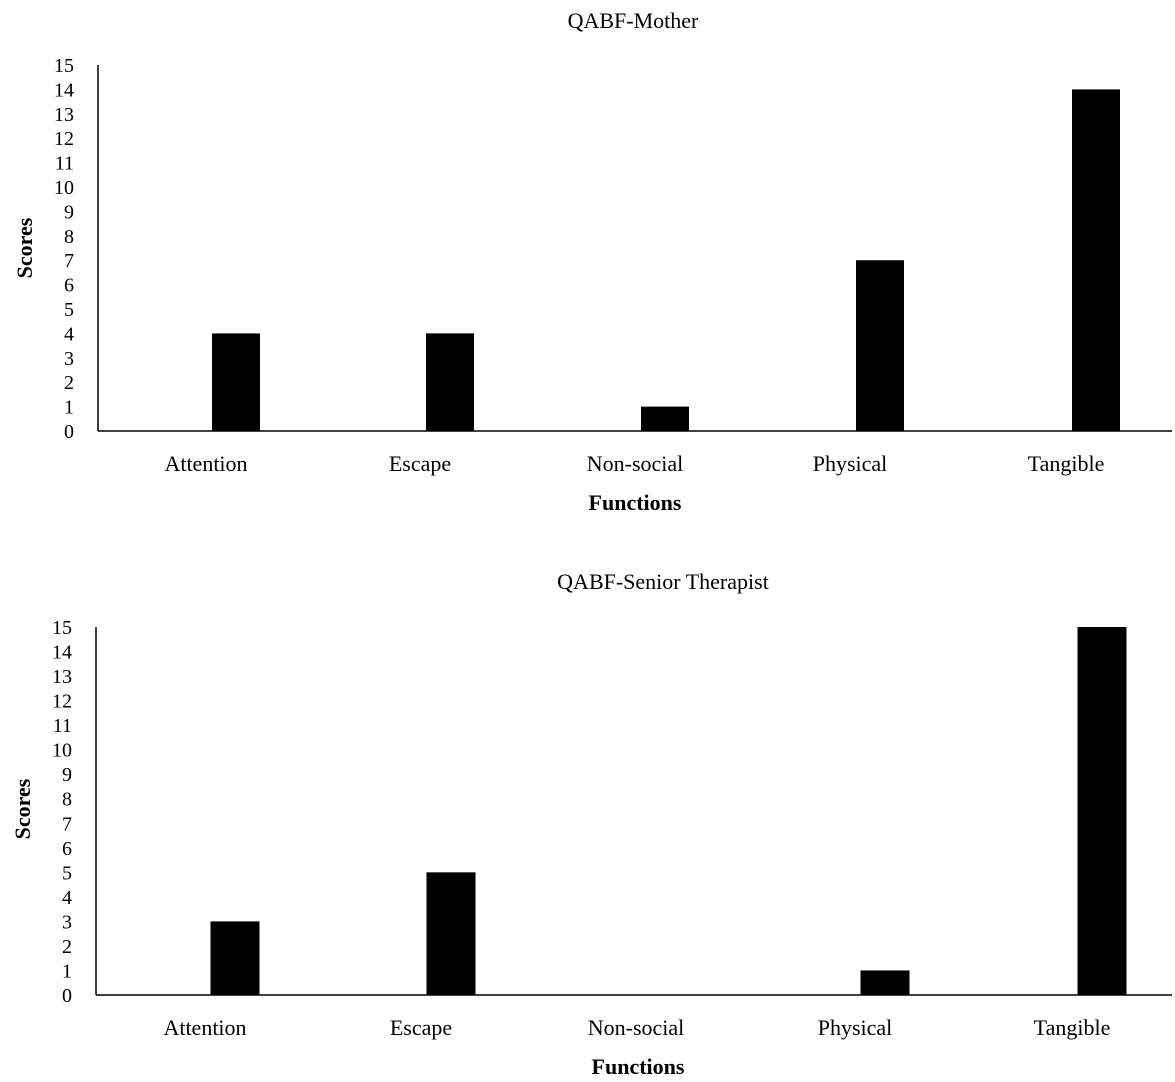  What do you see at coordinates (665, 418) in the screenshot?
I see `bar-non-social` at bounding box center [665, 418].